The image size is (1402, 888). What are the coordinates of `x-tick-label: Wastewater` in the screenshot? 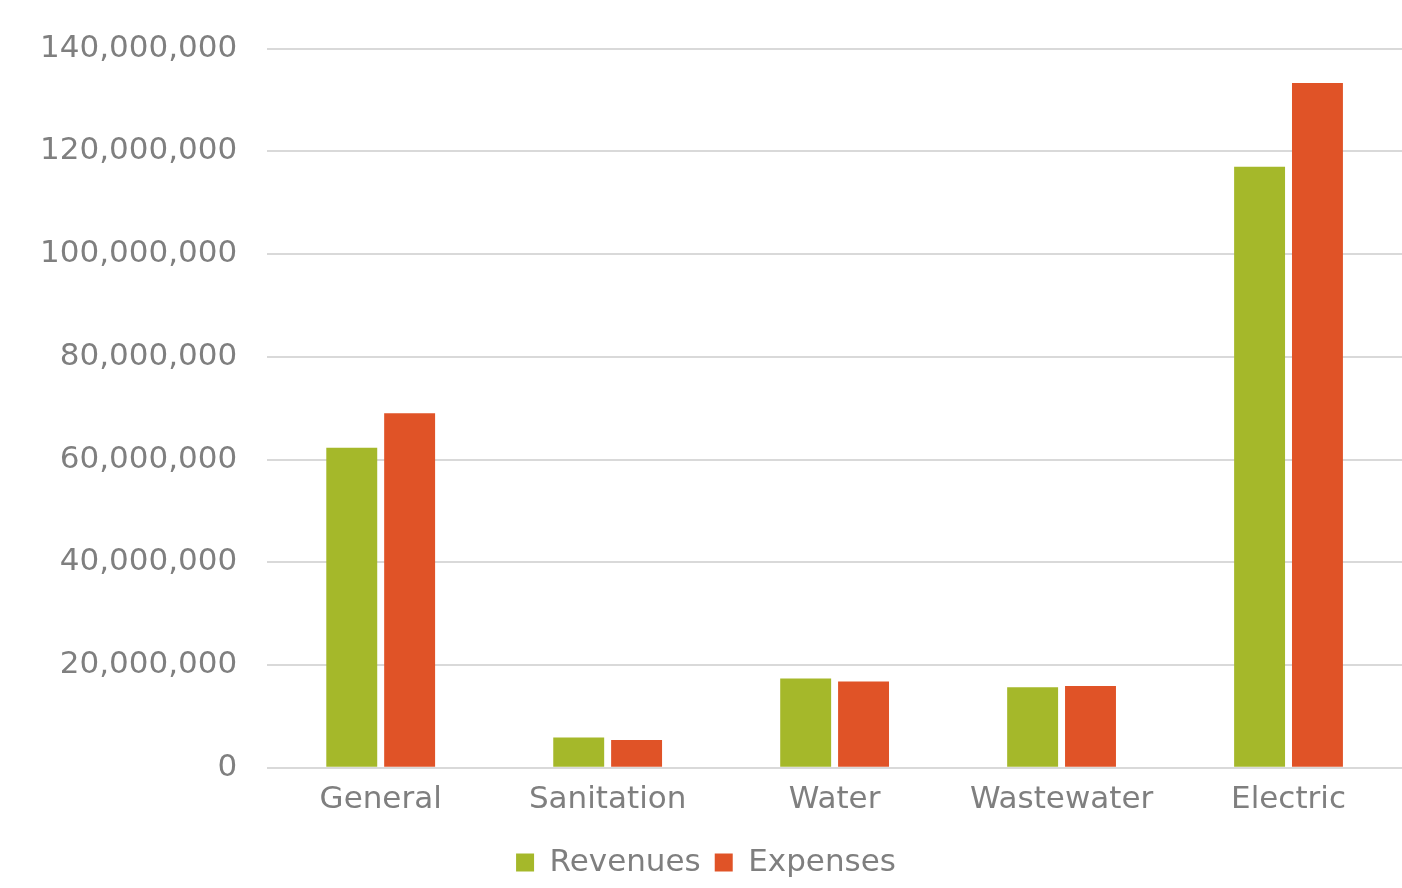 It's located at (1061, 797).